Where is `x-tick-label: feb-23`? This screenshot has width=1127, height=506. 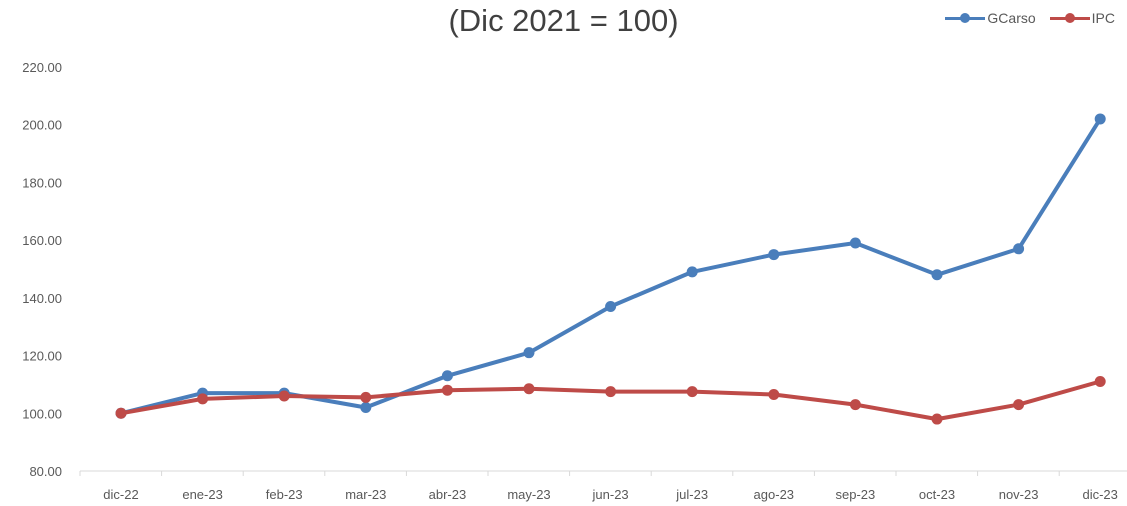
x-tick-label: feb-23 is located at coordinates (284, 494).